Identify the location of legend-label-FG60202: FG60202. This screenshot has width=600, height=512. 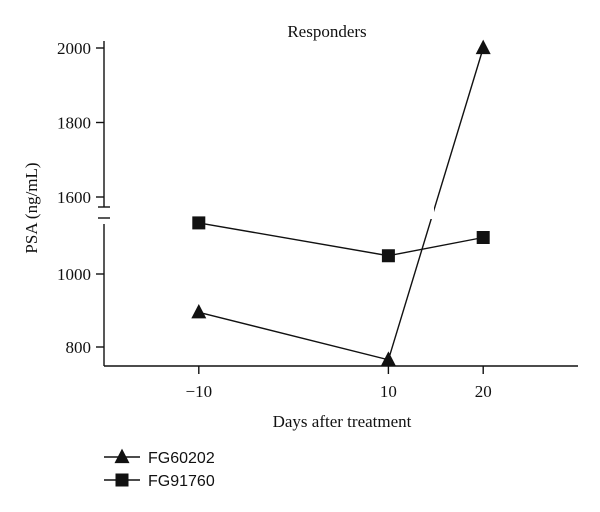
(181, 458).